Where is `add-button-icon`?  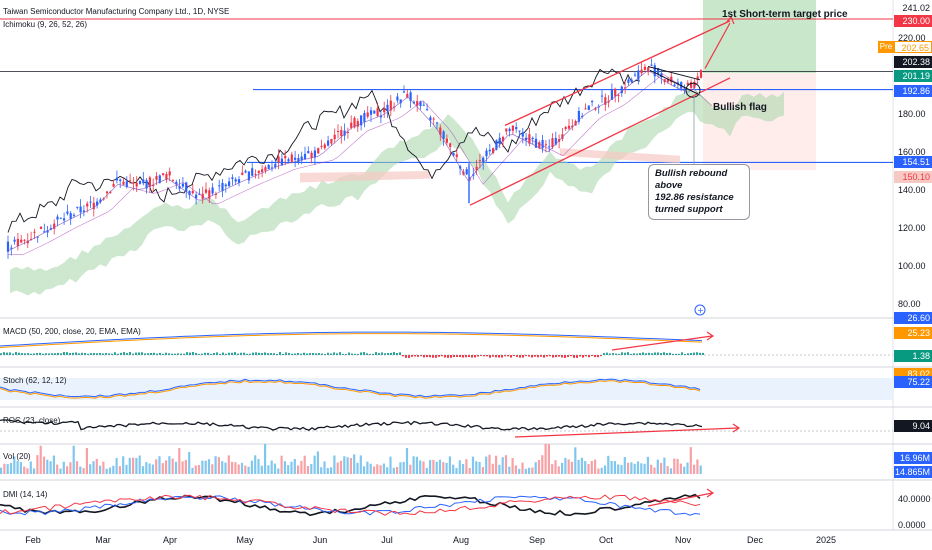
add-button-icon is located at coordinates (700, 310).